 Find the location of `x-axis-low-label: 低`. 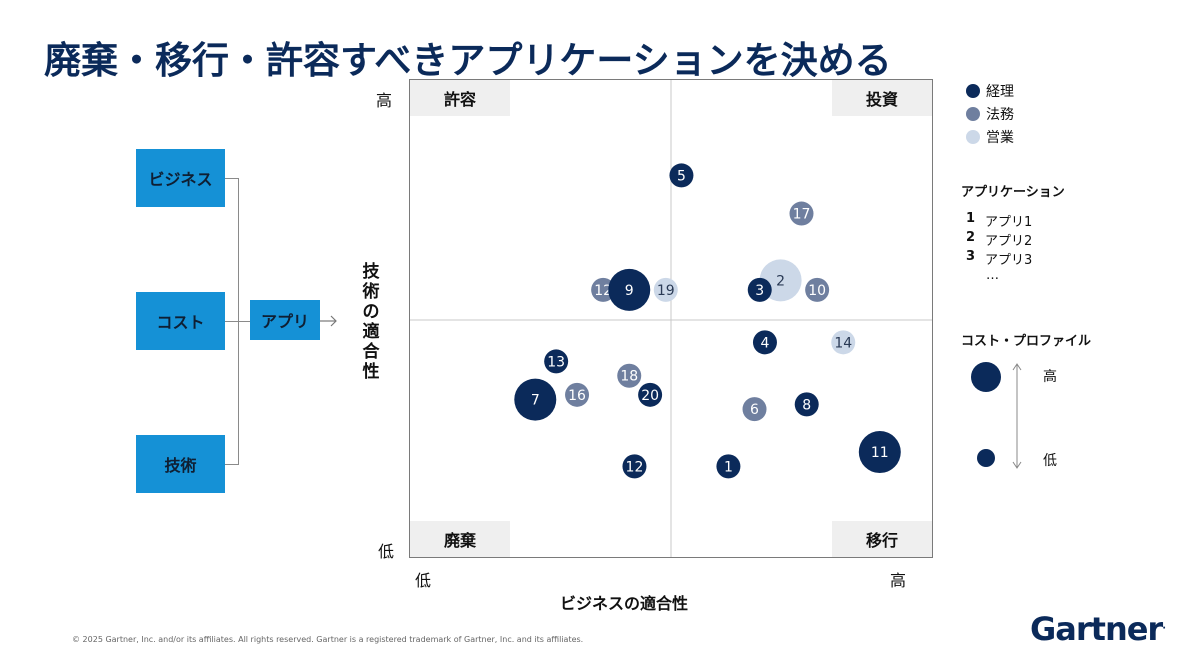

x-axis-low-label: 低 is located at coordinates (423, 580).